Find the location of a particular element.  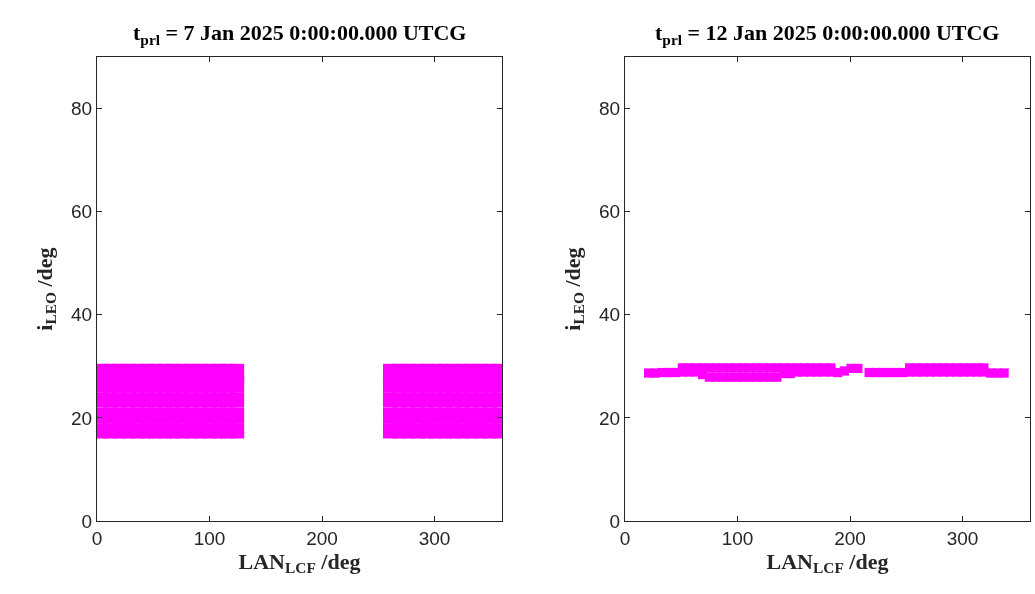

chart-title: t$_{prl}$ = 12 Jan 2025 0:00:00.000 UTCG is located at coordinates (827, 34).